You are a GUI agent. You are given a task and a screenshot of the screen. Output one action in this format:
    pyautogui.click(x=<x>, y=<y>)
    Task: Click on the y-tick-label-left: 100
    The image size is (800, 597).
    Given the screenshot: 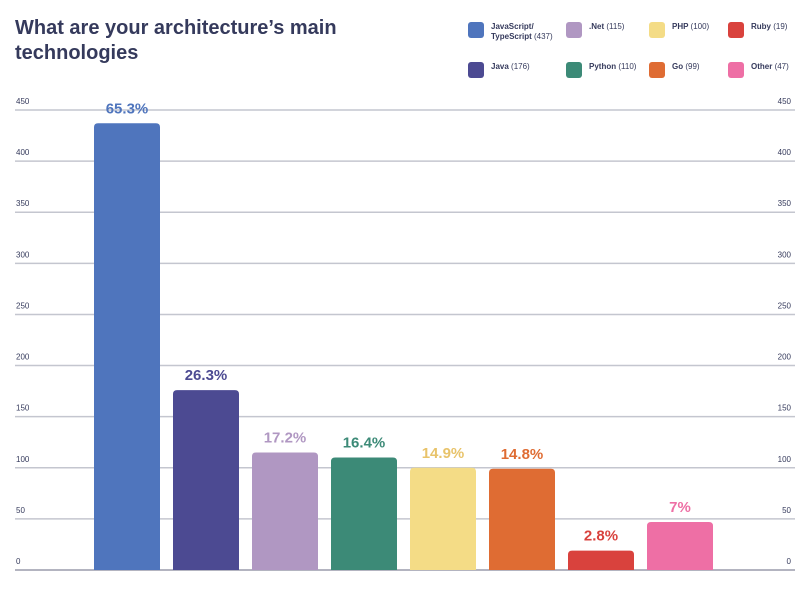 What is the action you would take?
    pyautogui.click(x=23, y=459)
    